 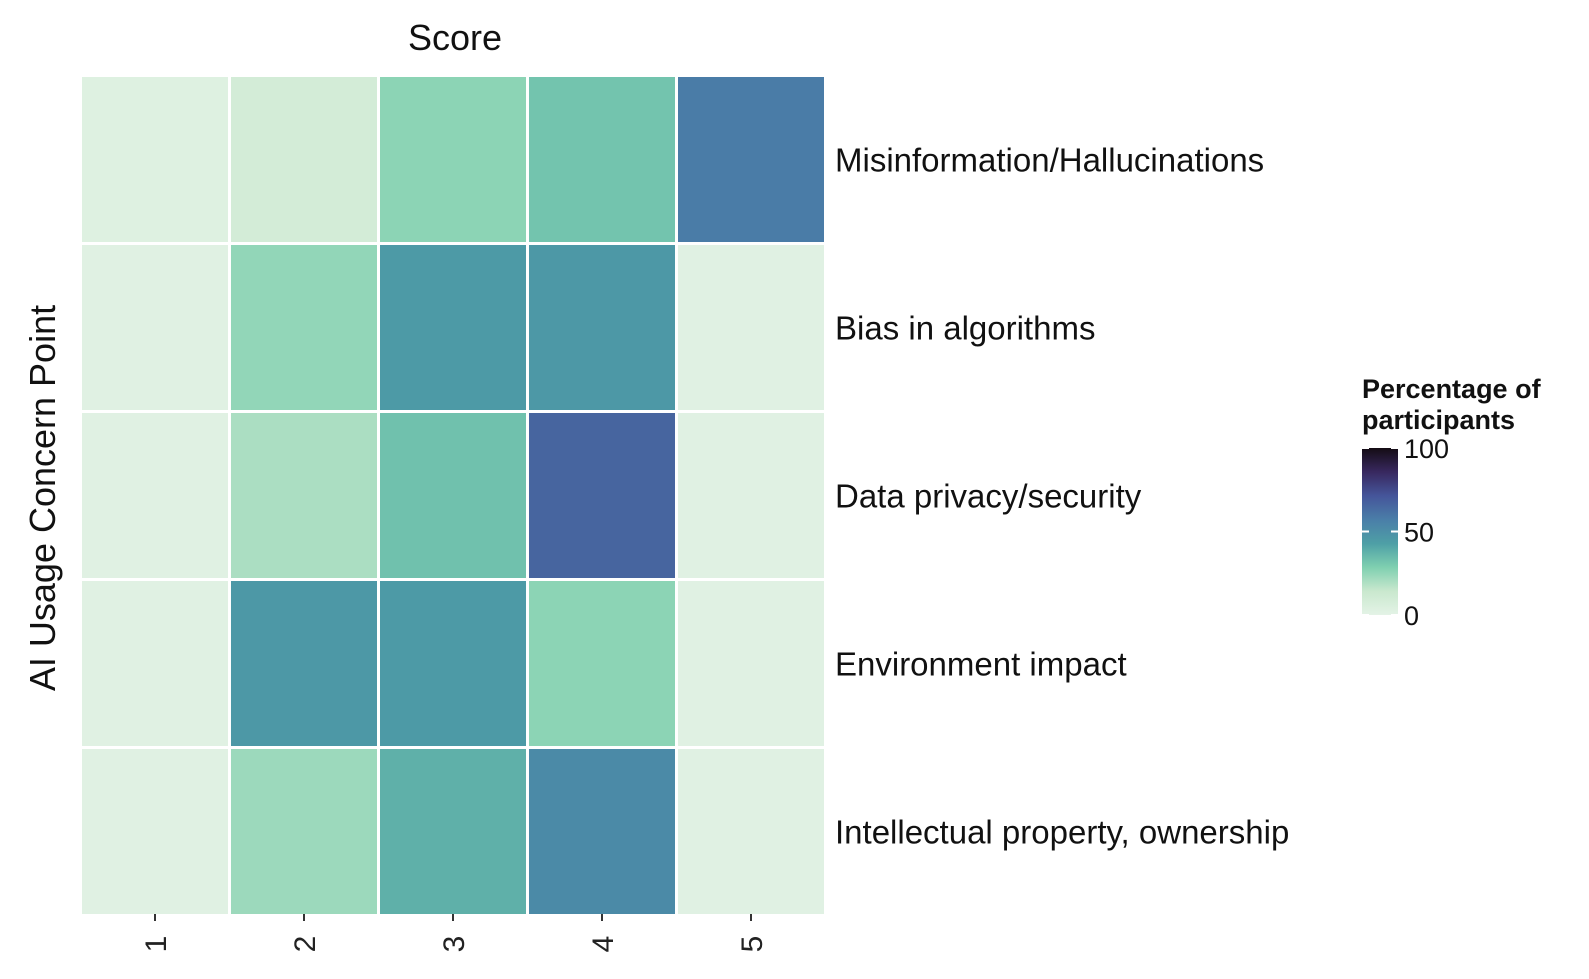 What do you see at coordinates (965, 328) in the screenshot?
I see `row-label-2: Bias in algorithms` at bounding box center [965, 328].